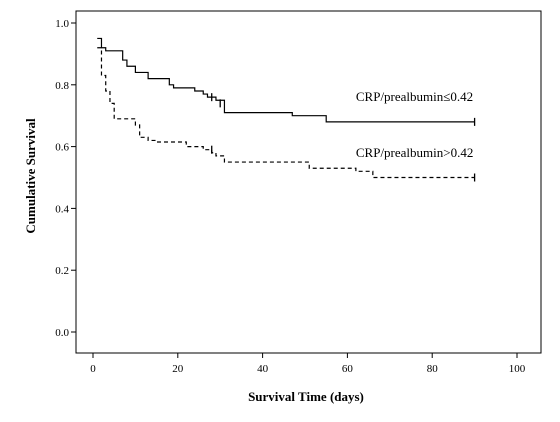 The image size is (560, 422). I want to click on x-tick-label: 80, so click(433, 369).